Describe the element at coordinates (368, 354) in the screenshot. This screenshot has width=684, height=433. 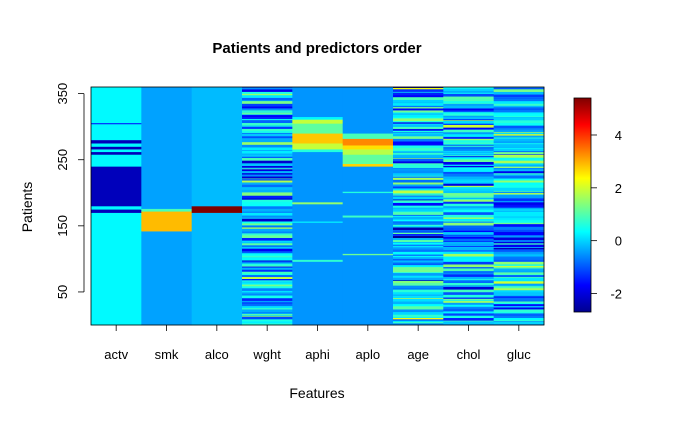
I see `x-tick-label-aplo: aplo` at that location.